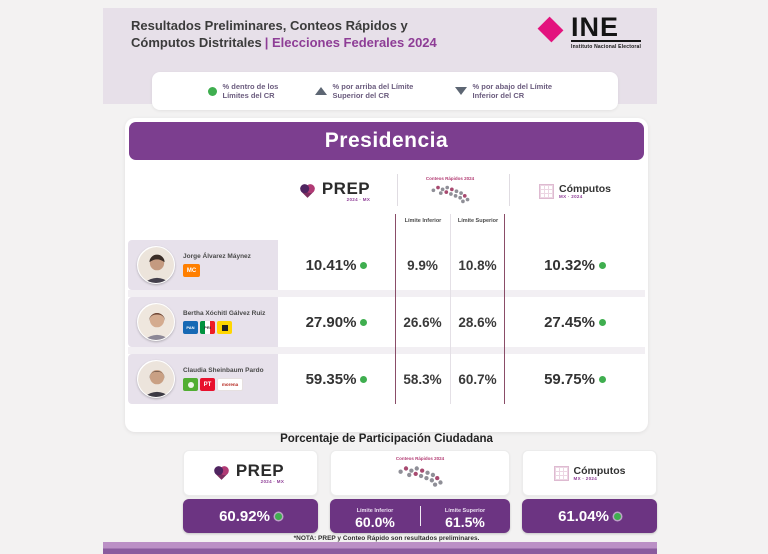 This screenshot has height=554, width=768. Describe the element at coordinates (350, 42) in the screenshot. I see `title-line2-accent: | Elecciones Federales 2024` at that location.